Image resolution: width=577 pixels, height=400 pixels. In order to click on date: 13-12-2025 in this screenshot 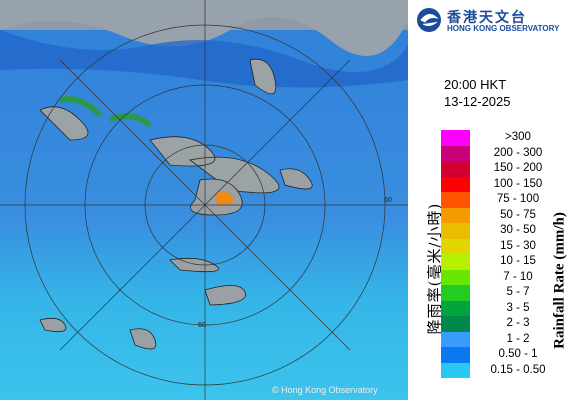, I will do `click(477, 101)`.